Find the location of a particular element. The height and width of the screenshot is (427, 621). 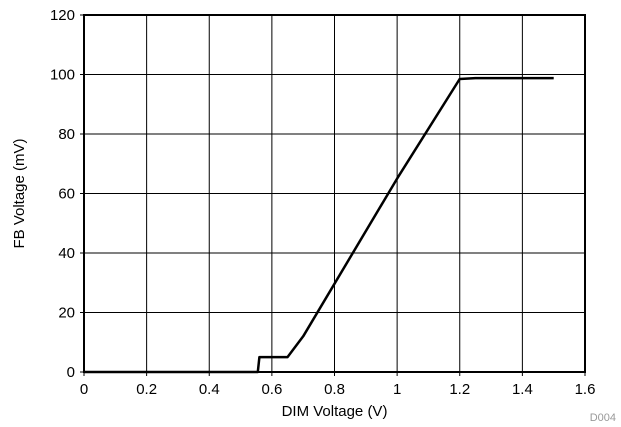

x-tick-label: 0.4 is located at coordinates (209, 389).